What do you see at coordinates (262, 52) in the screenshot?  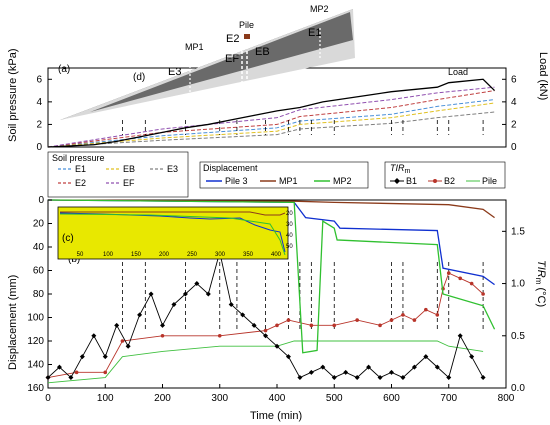 I see `eb-label: EB` at bounding box center [262, 52].